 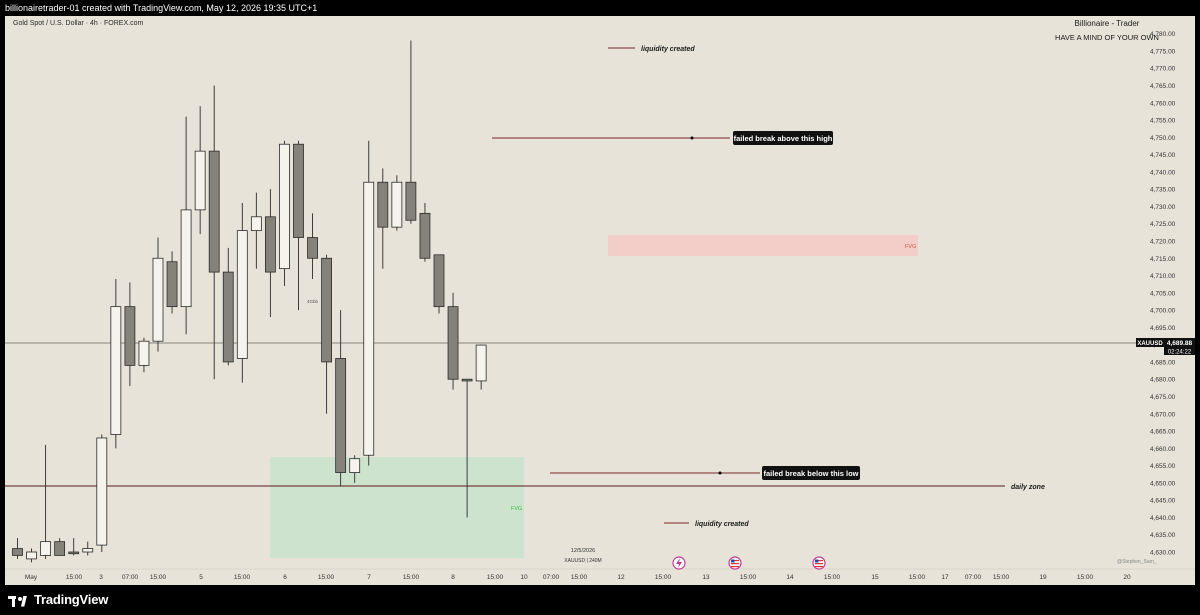 I want to click on time-tick-label: 10, so click(x=524, y=577).